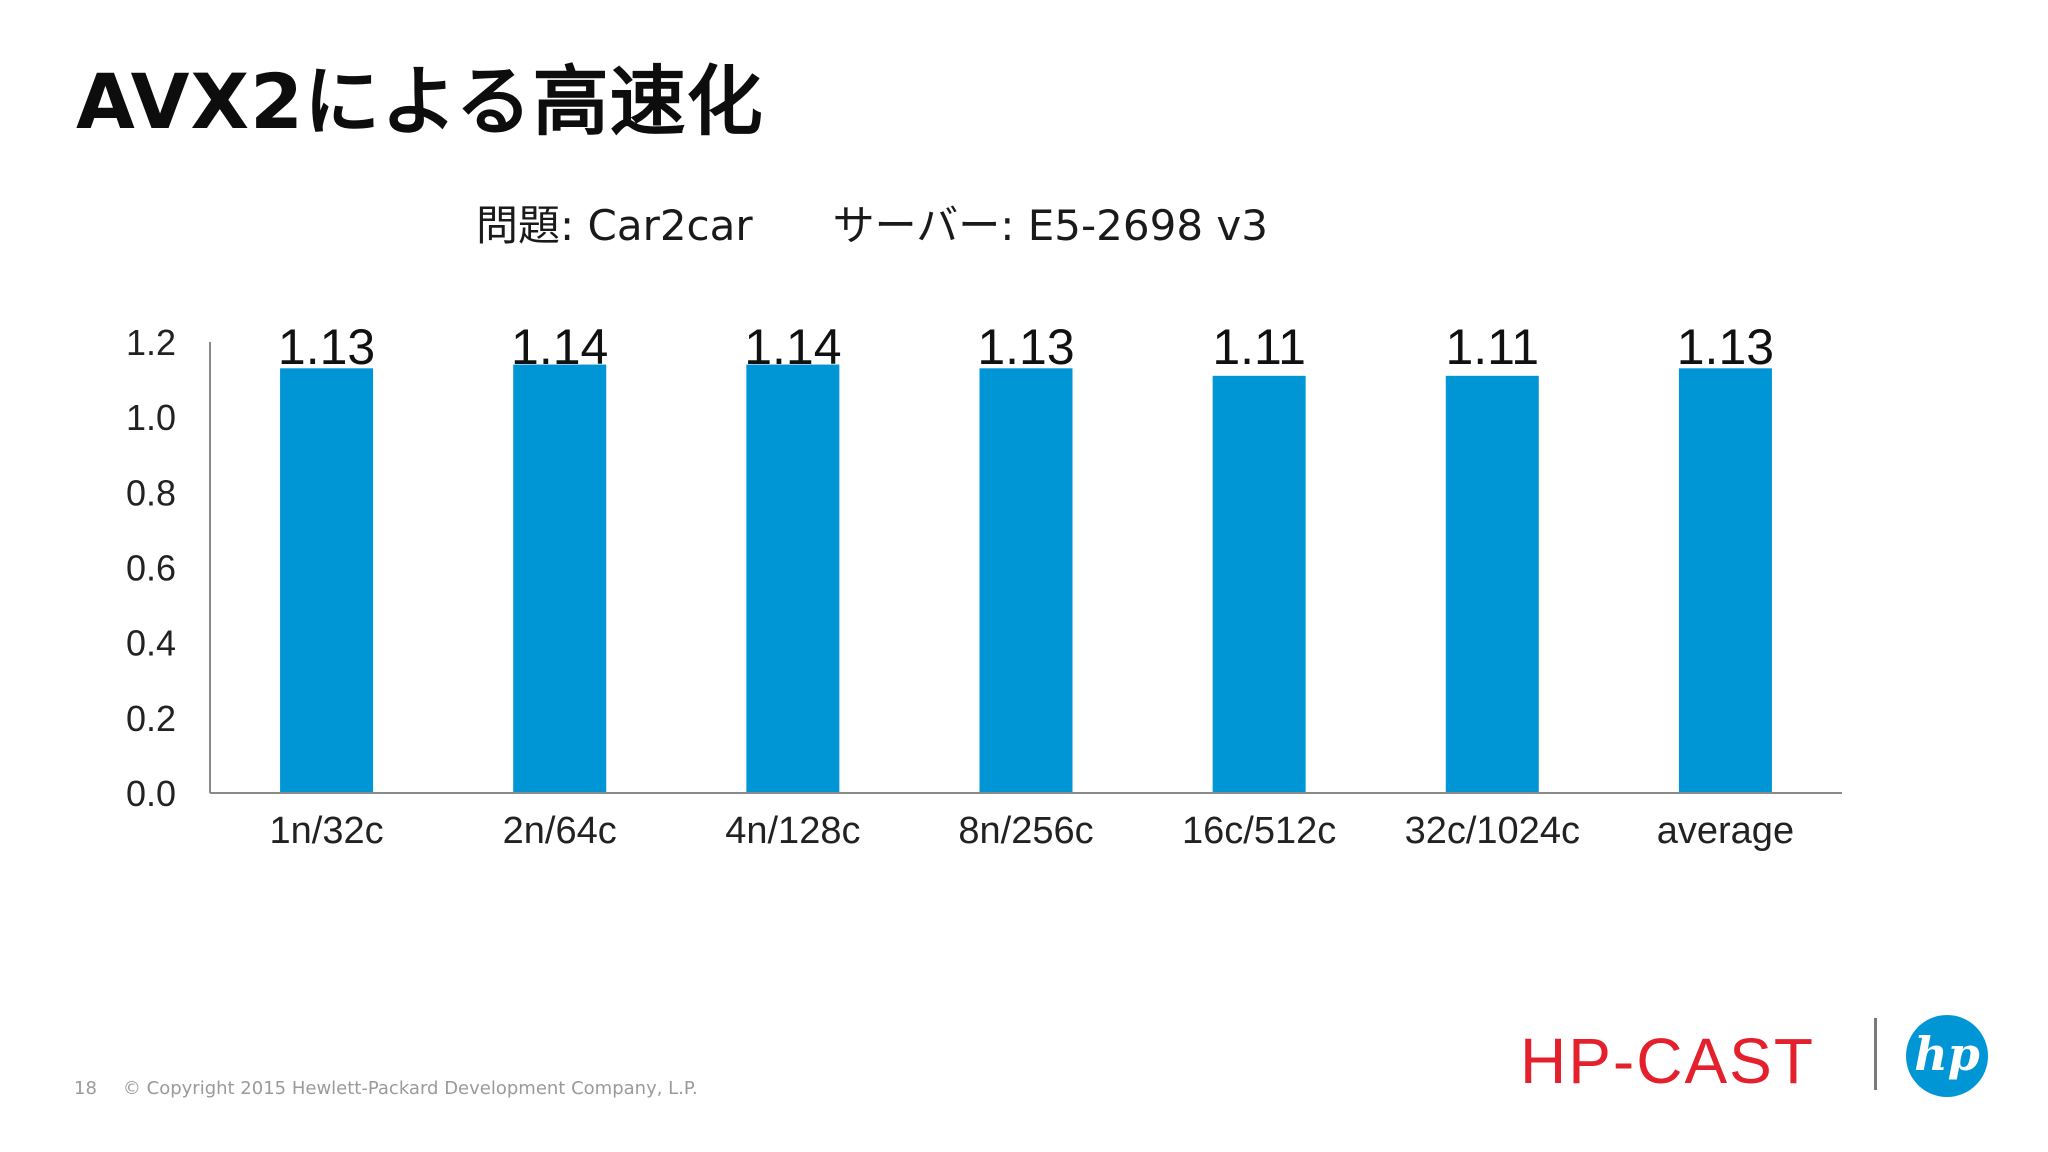  I want to click on hp-logo-icon: hp, so click(1947, 1056).